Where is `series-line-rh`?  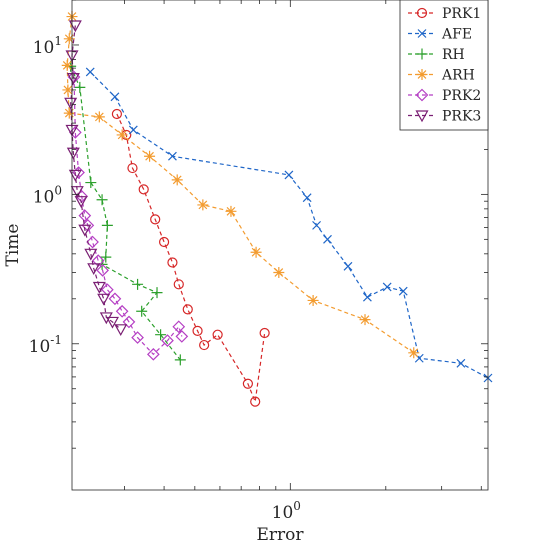
series-line-rh is located at coordinates (125, 213).